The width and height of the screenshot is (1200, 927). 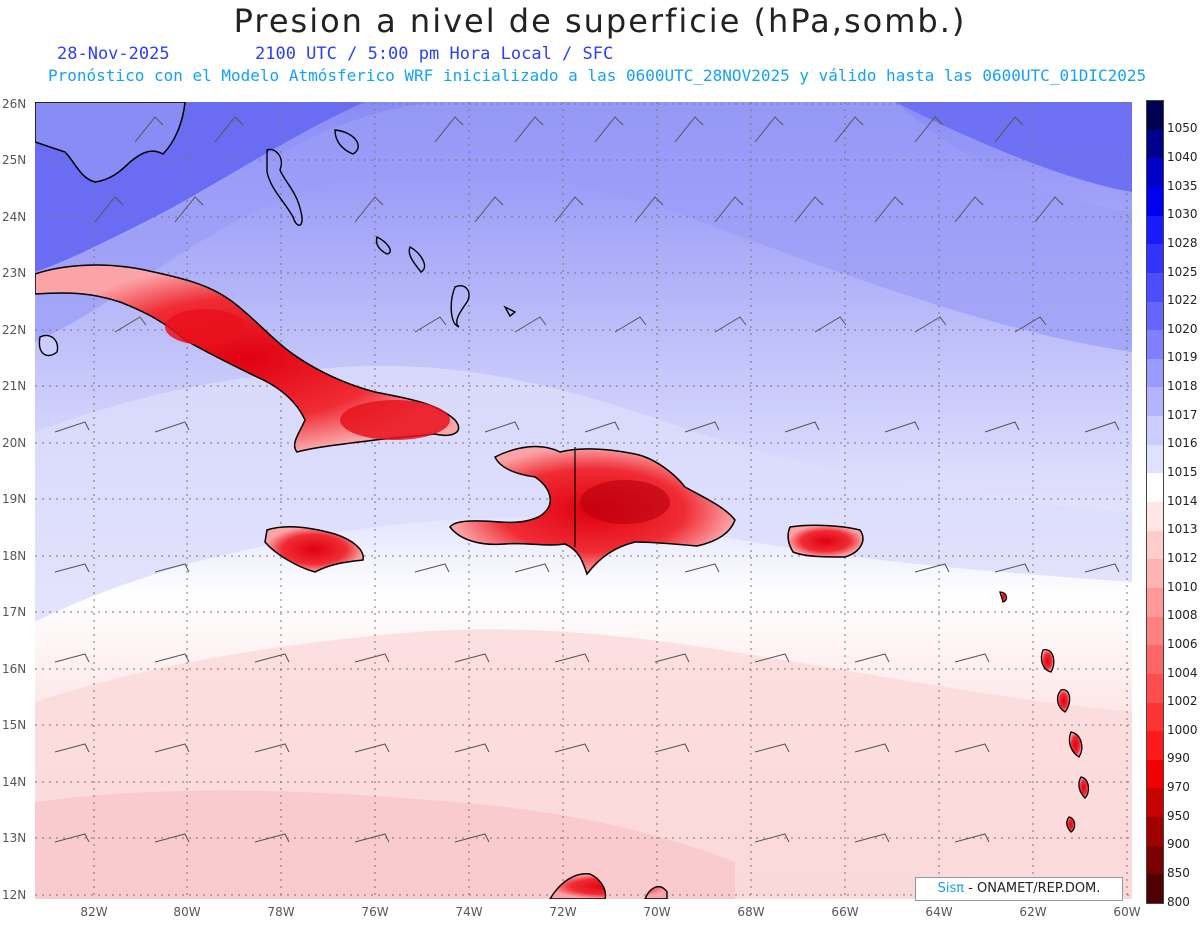 I want to click on colorbar-label: 950, so click(x=1178, y=815).